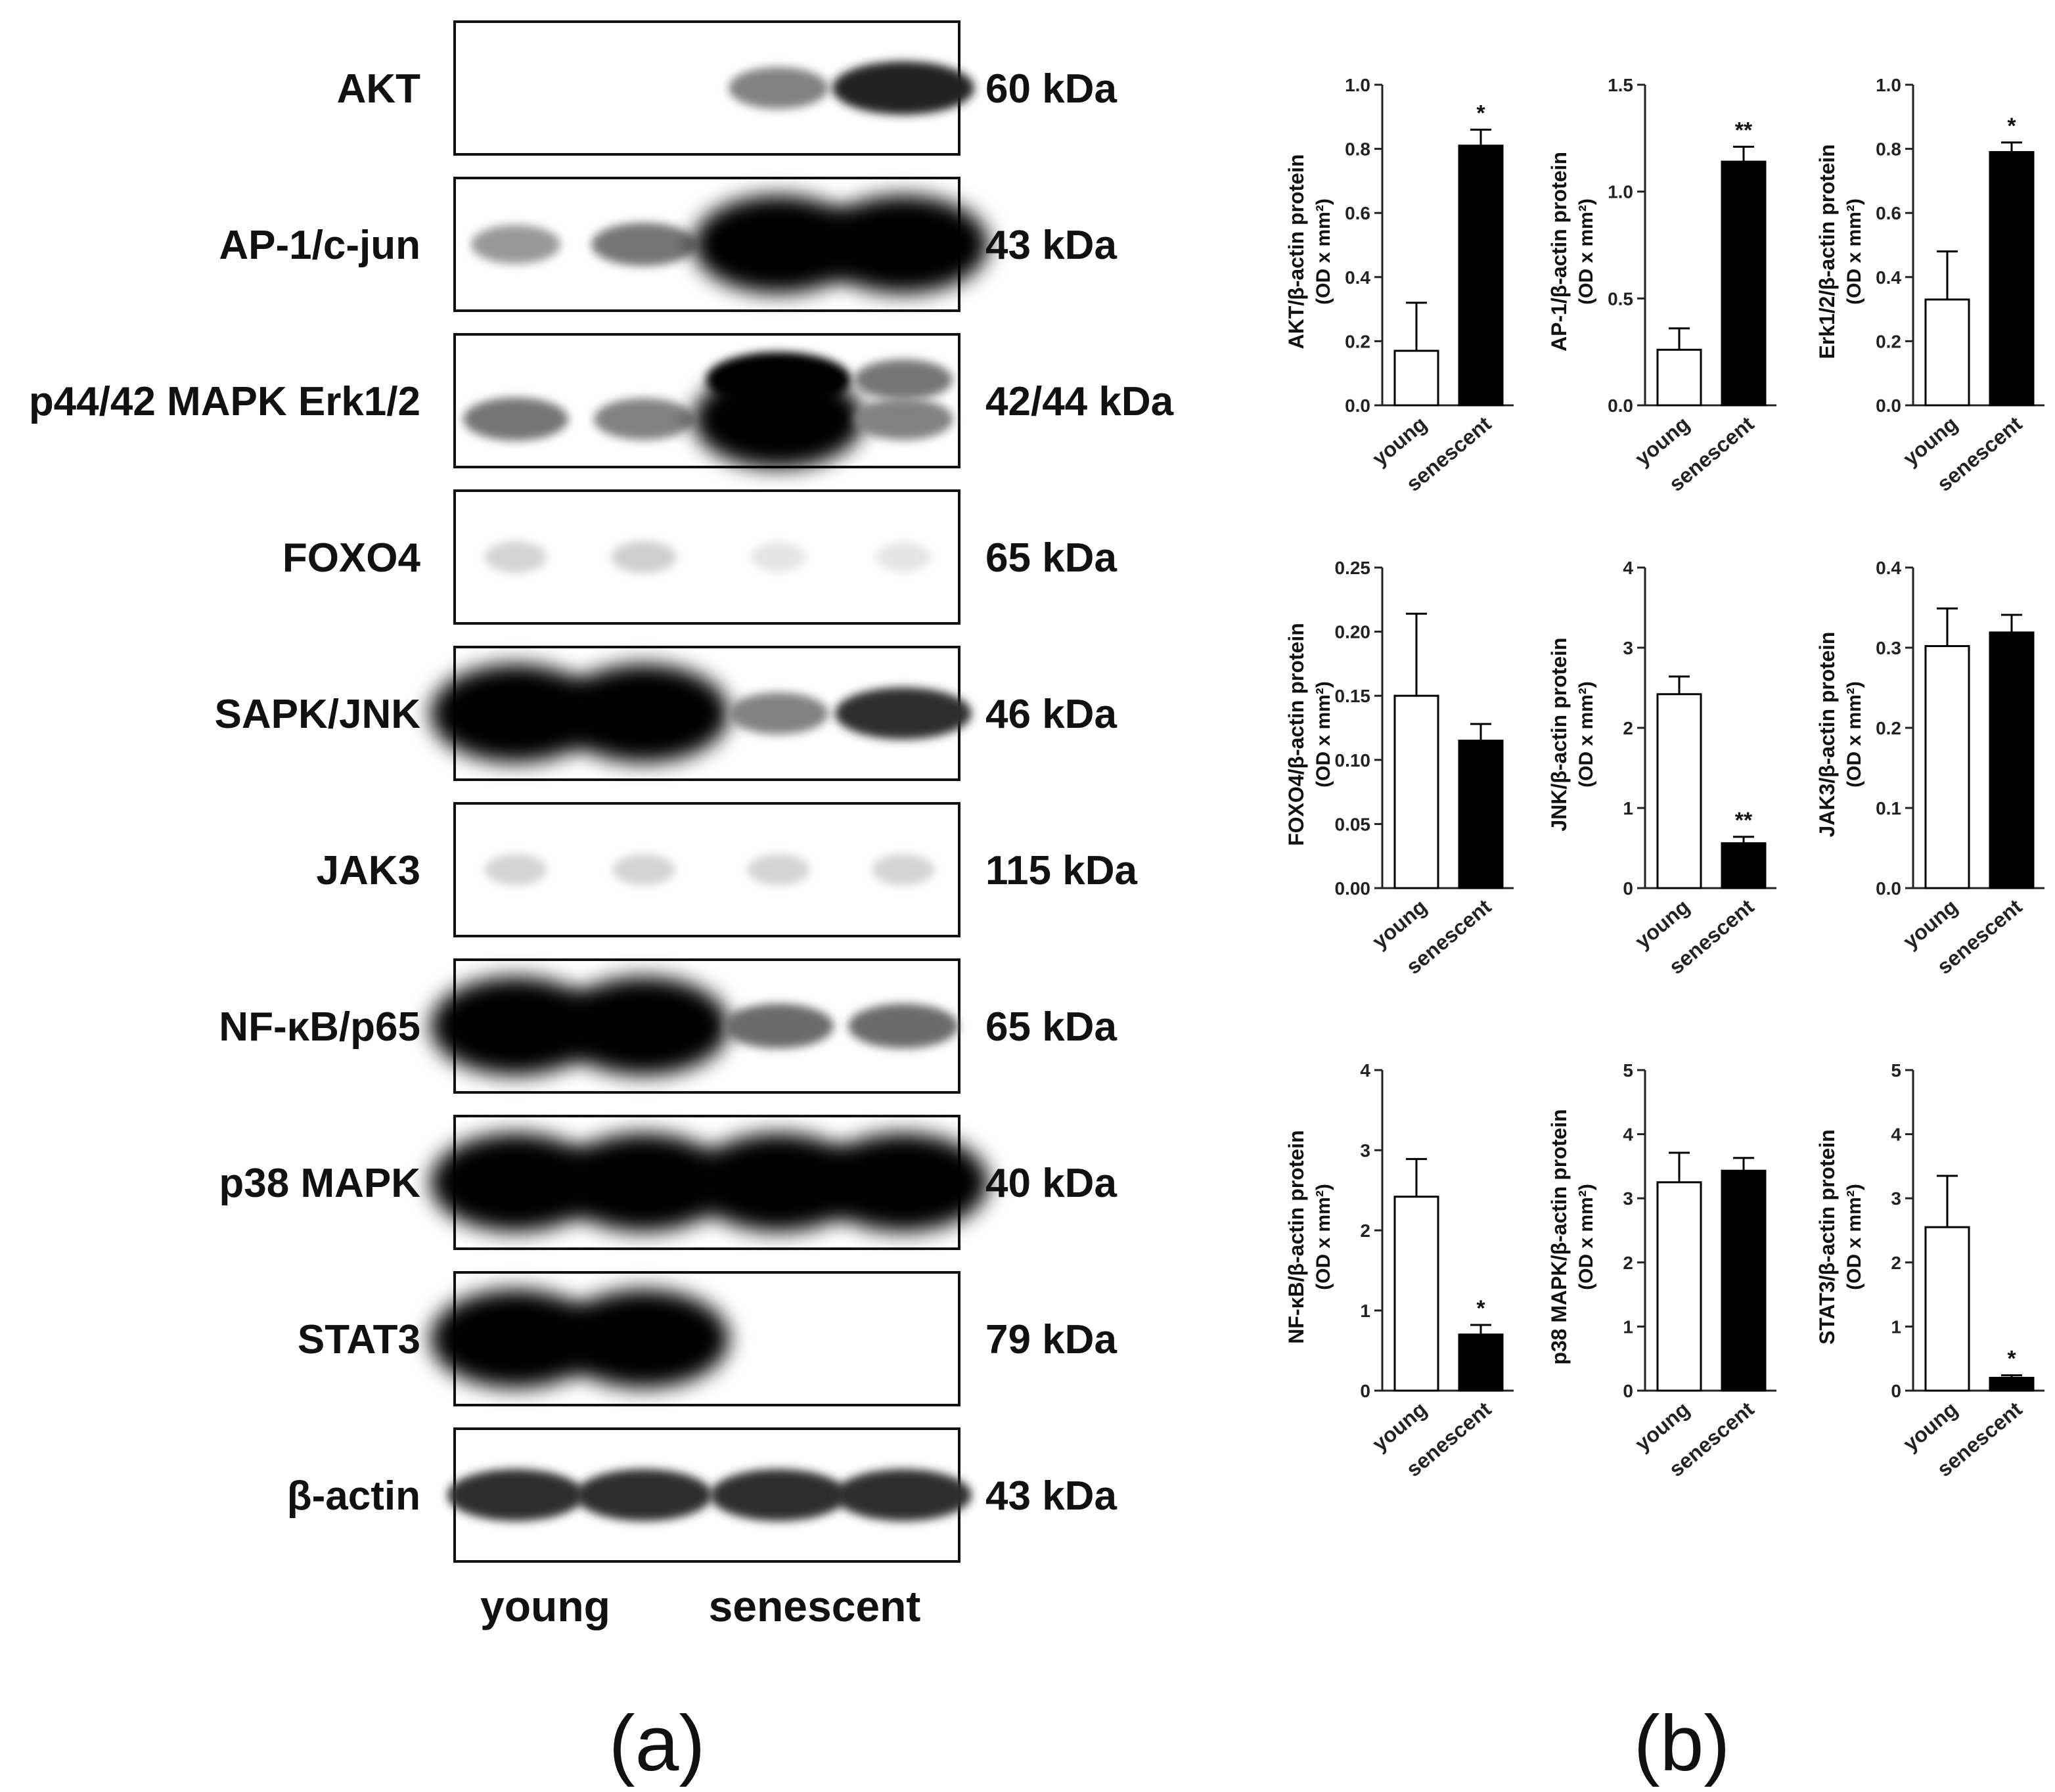 The image size is (2055, 1792). I want to click on blot-row: STAT3 79 kDa, so click(707, 1338).